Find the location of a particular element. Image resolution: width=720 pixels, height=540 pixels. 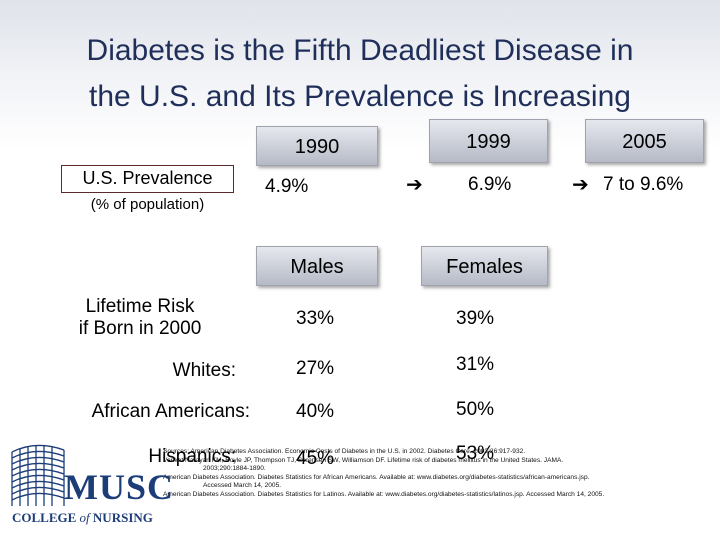

year-2005-text: 2005 is located at coordinates (644, 142).